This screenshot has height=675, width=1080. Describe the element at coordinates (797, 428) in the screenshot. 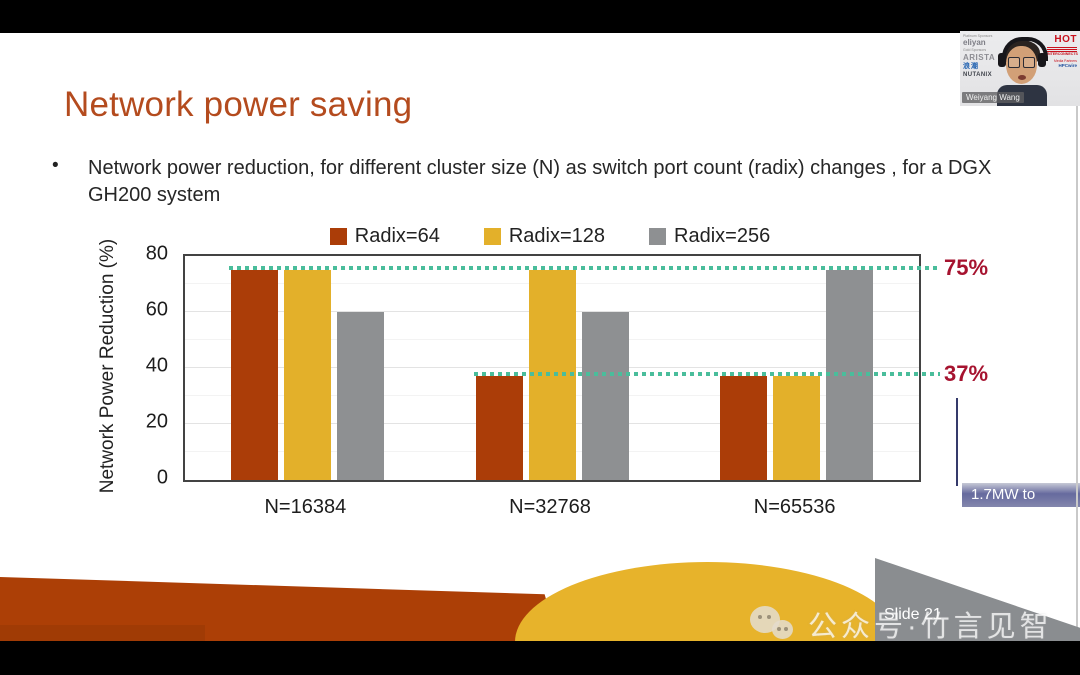

I see `bar-N65536-Radix128` at that location.